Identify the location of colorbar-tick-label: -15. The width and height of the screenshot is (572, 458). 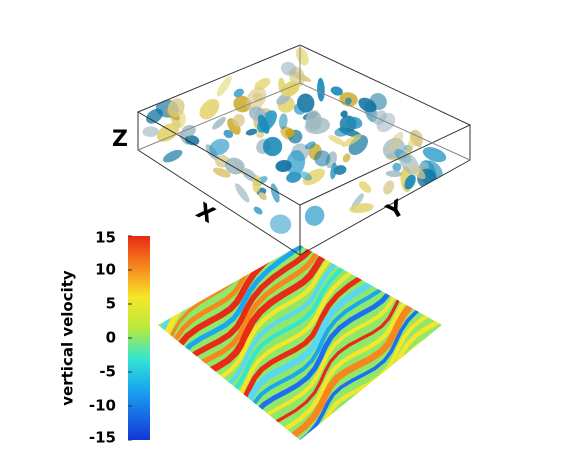
(102, 438).